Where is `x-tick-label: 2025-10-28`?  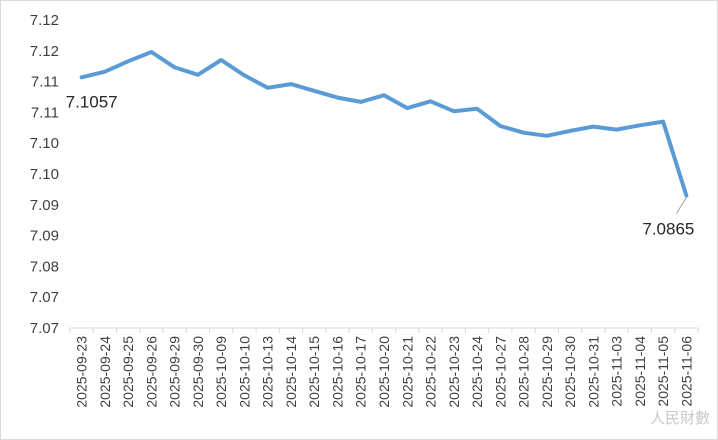 x-tick-label: 2025-10-28 is located at coordinates (524, 372).